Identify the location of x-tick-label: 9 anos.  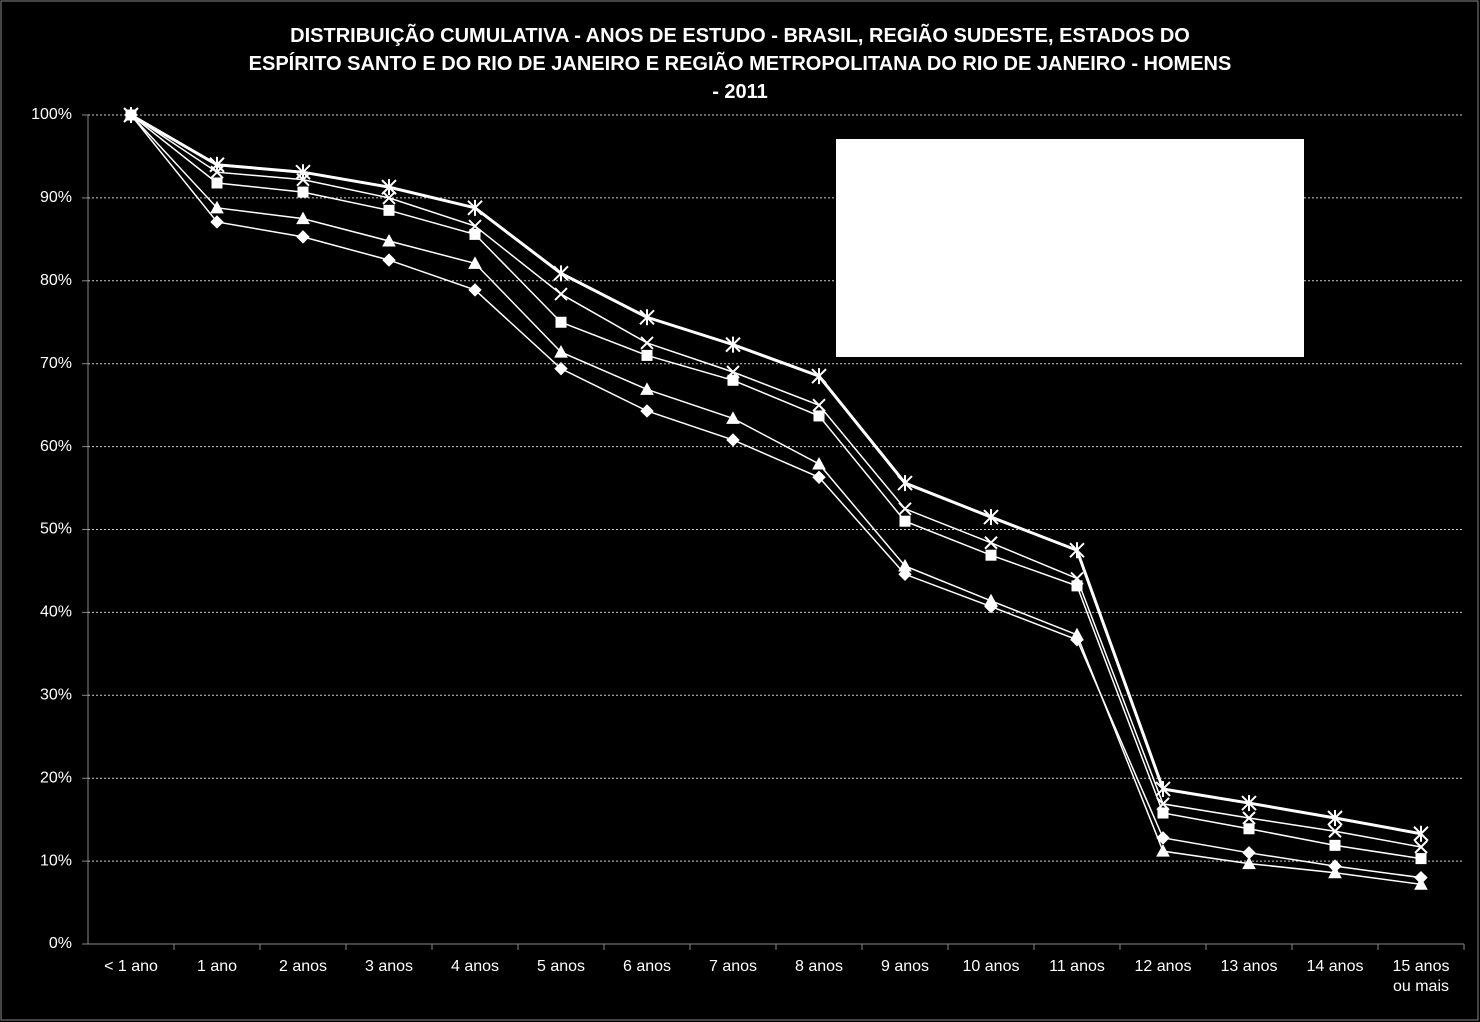
(905, 966).